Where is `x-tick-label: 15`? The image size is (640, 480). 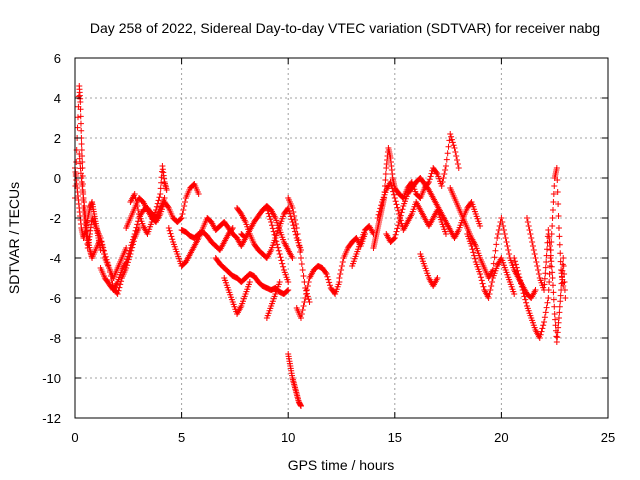 x-tick-label: 15 is located at coordinates (395, 437).